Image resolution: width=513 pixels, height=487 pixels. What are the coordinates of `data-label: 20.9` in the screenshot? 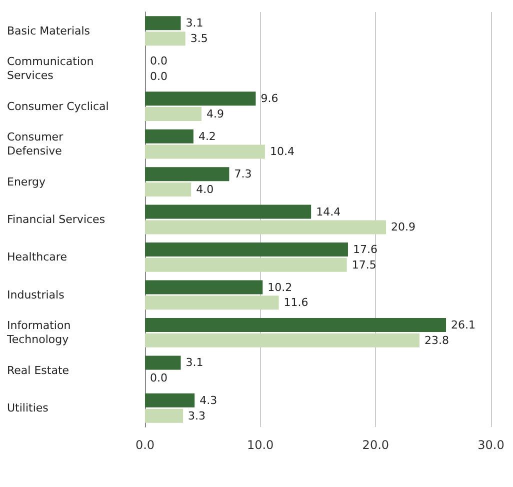 It's located at (403, 227).